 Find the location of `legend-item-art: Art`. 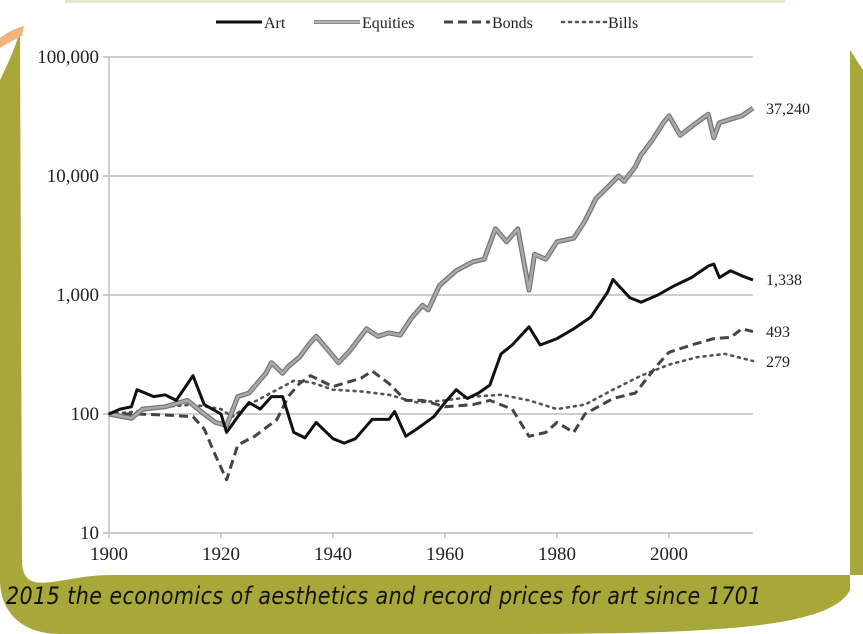

legend-item-art: Art is located at coordinates (251, 23).